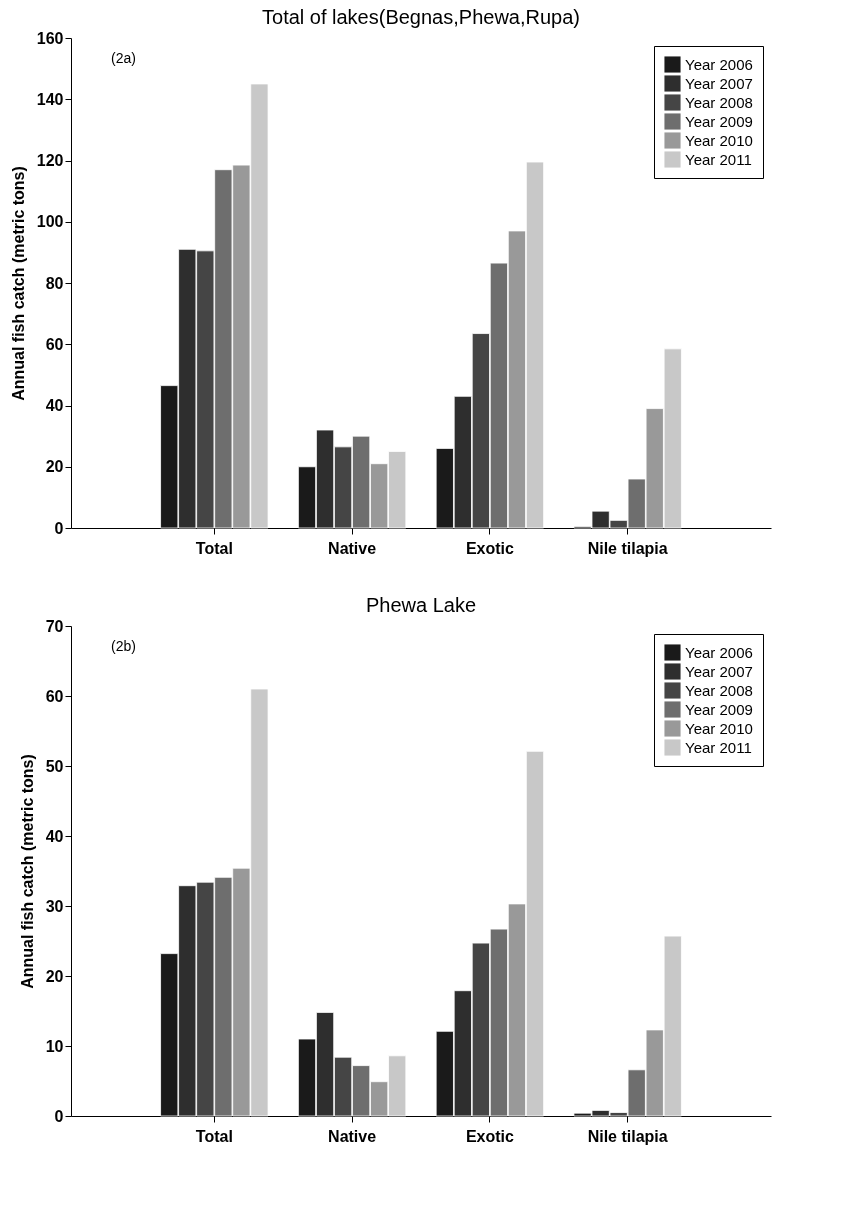 The width and height of the screenshot is (860, 1228). Describe the element at coordinates (123, 58) in the screenshot. I see `annotation: (2a)` at that location.